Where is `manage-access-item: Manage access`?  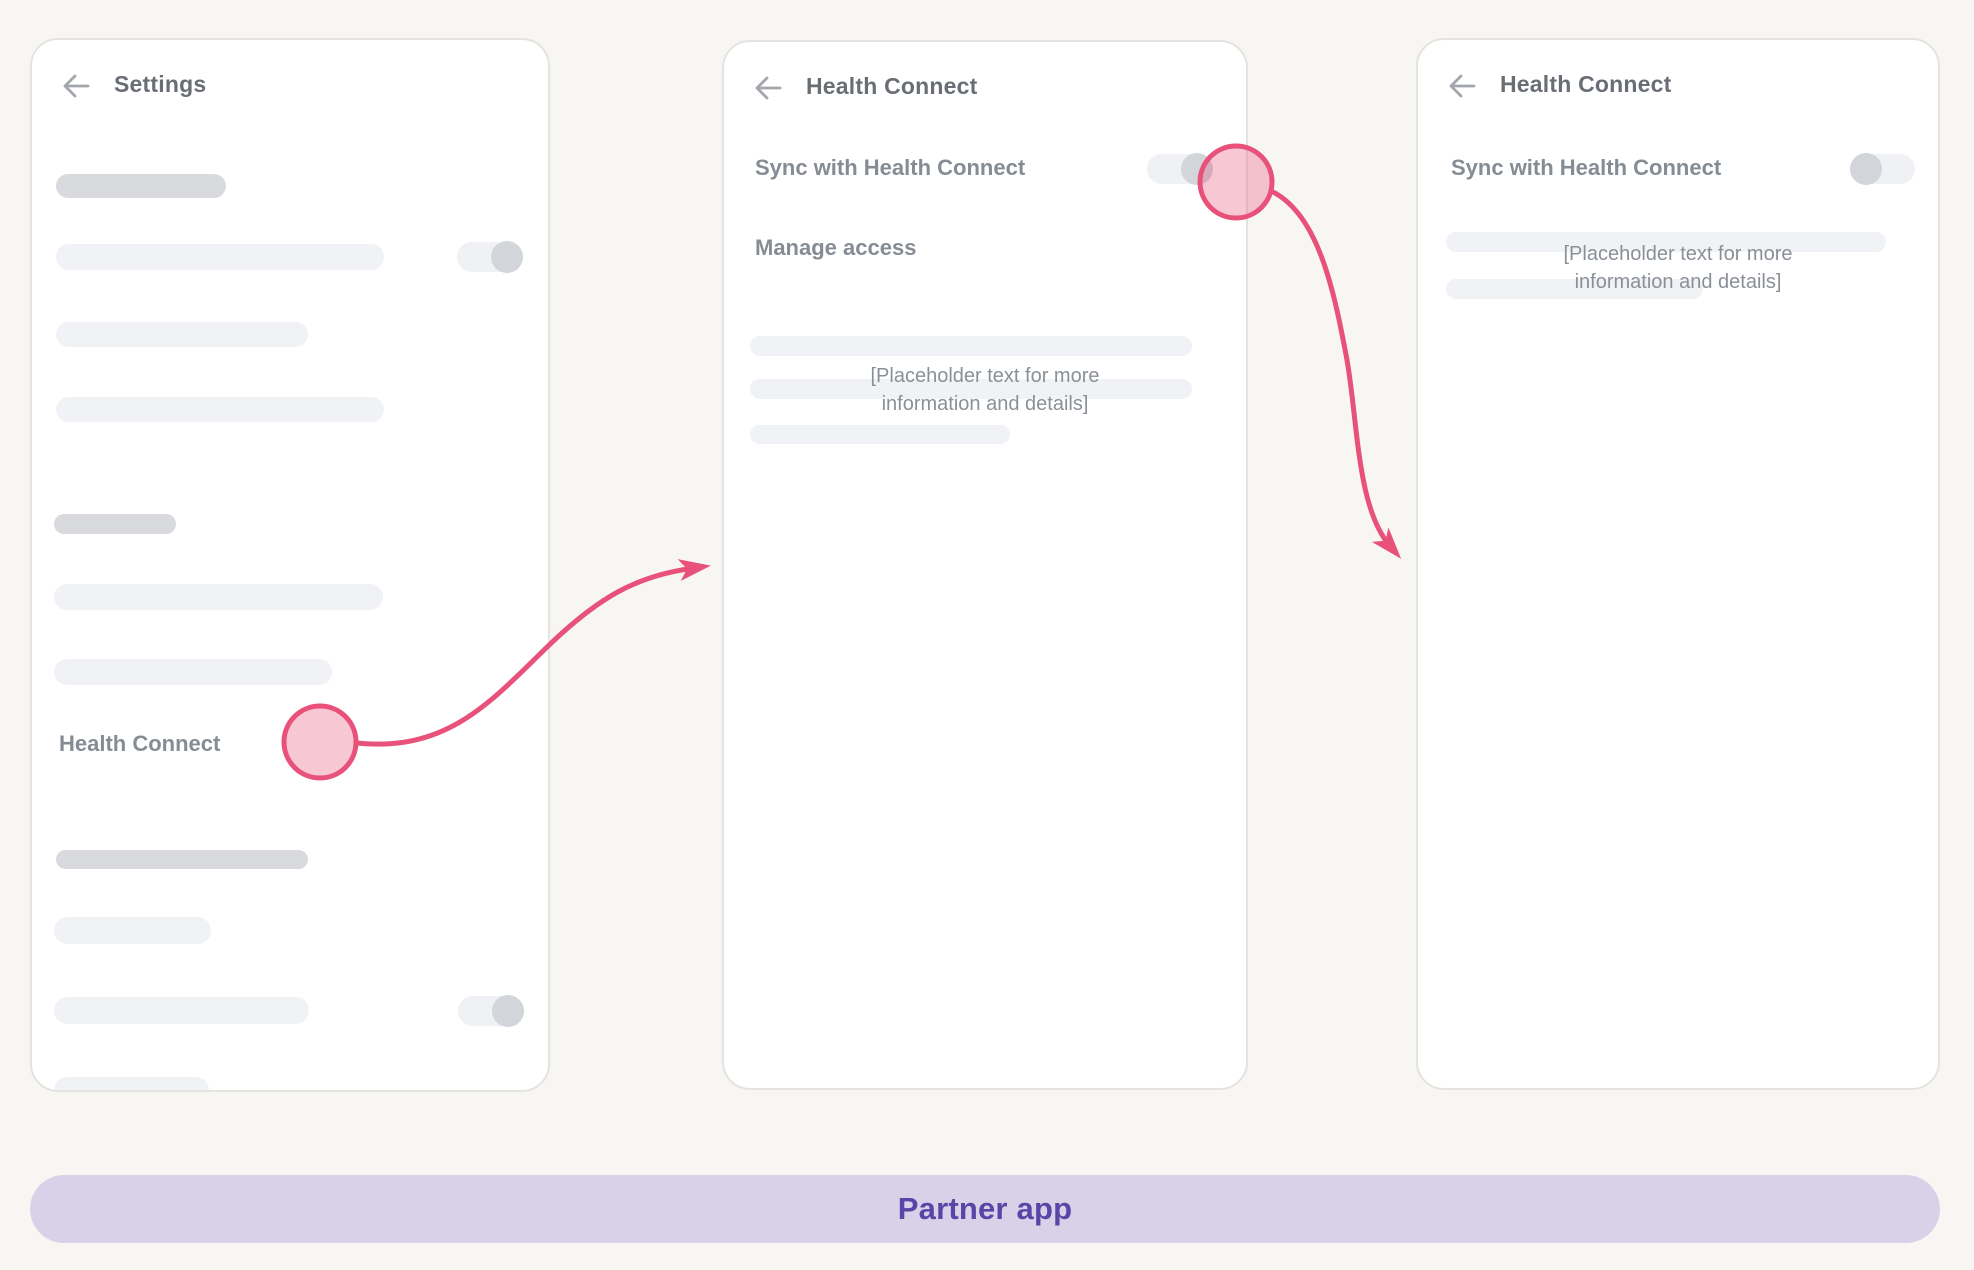 manage-access-item: Manage access is located at coordinates (836, 247).